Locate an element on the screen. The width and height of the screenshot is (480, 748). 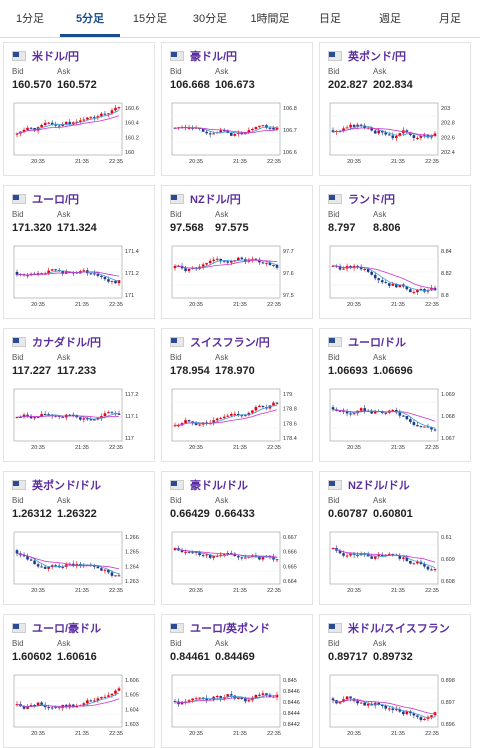
pair-name: 英ポンド/ドル is located at coordinates (67, 486).